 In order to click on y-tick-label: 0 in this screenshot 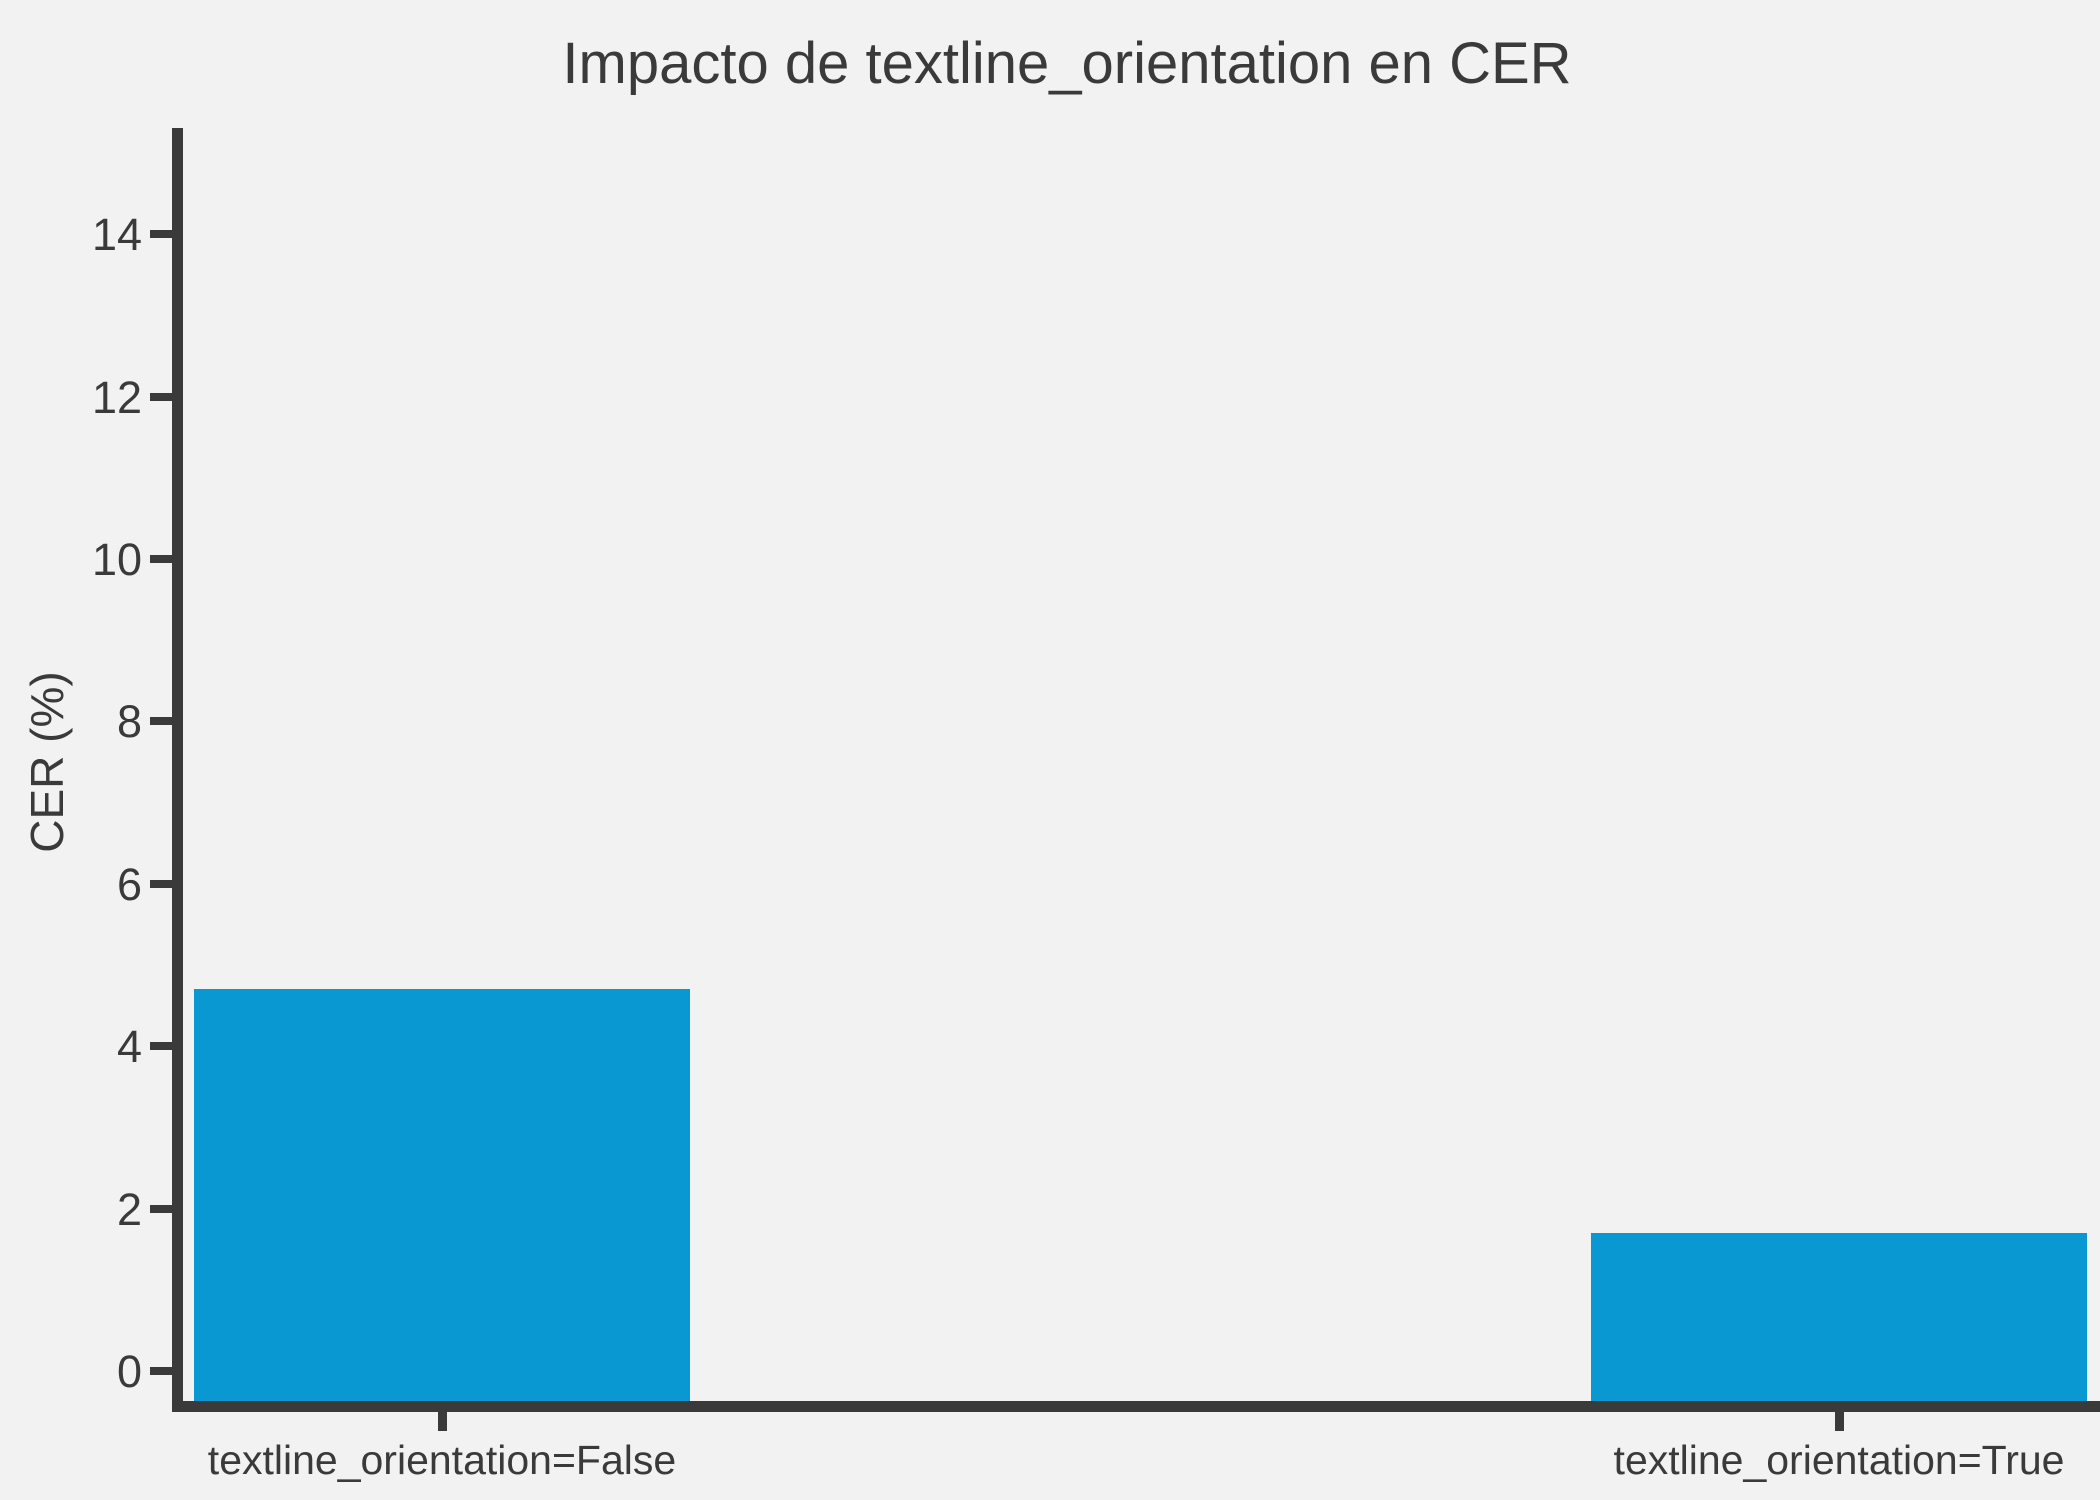, I will do `click(129, 1371)`.